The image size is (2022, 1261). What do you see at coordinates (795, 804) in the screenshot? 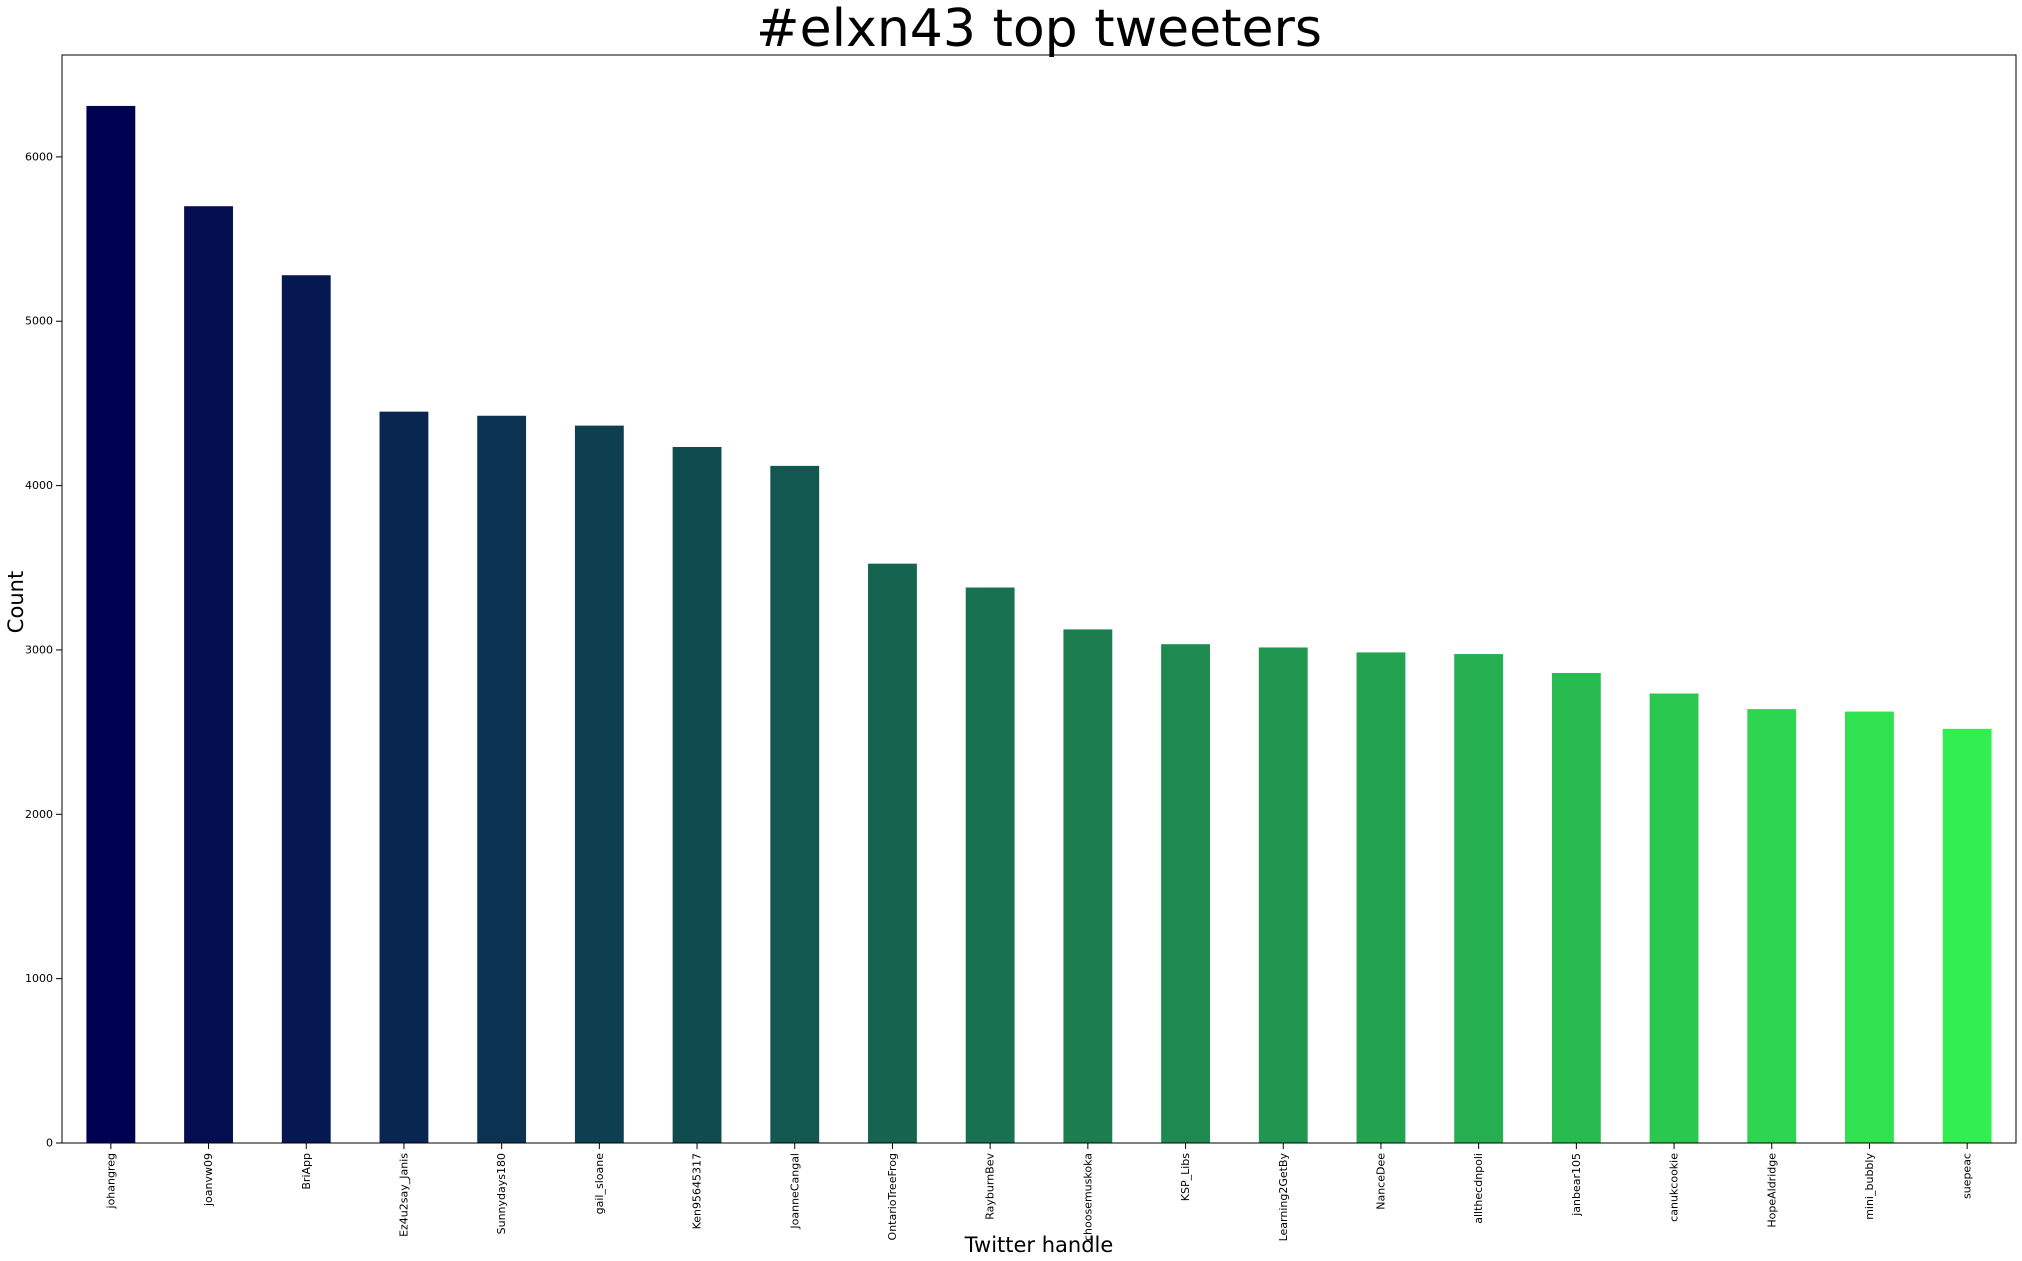
I see `bar-JoanneCangal` at bounding box center [795, 804].